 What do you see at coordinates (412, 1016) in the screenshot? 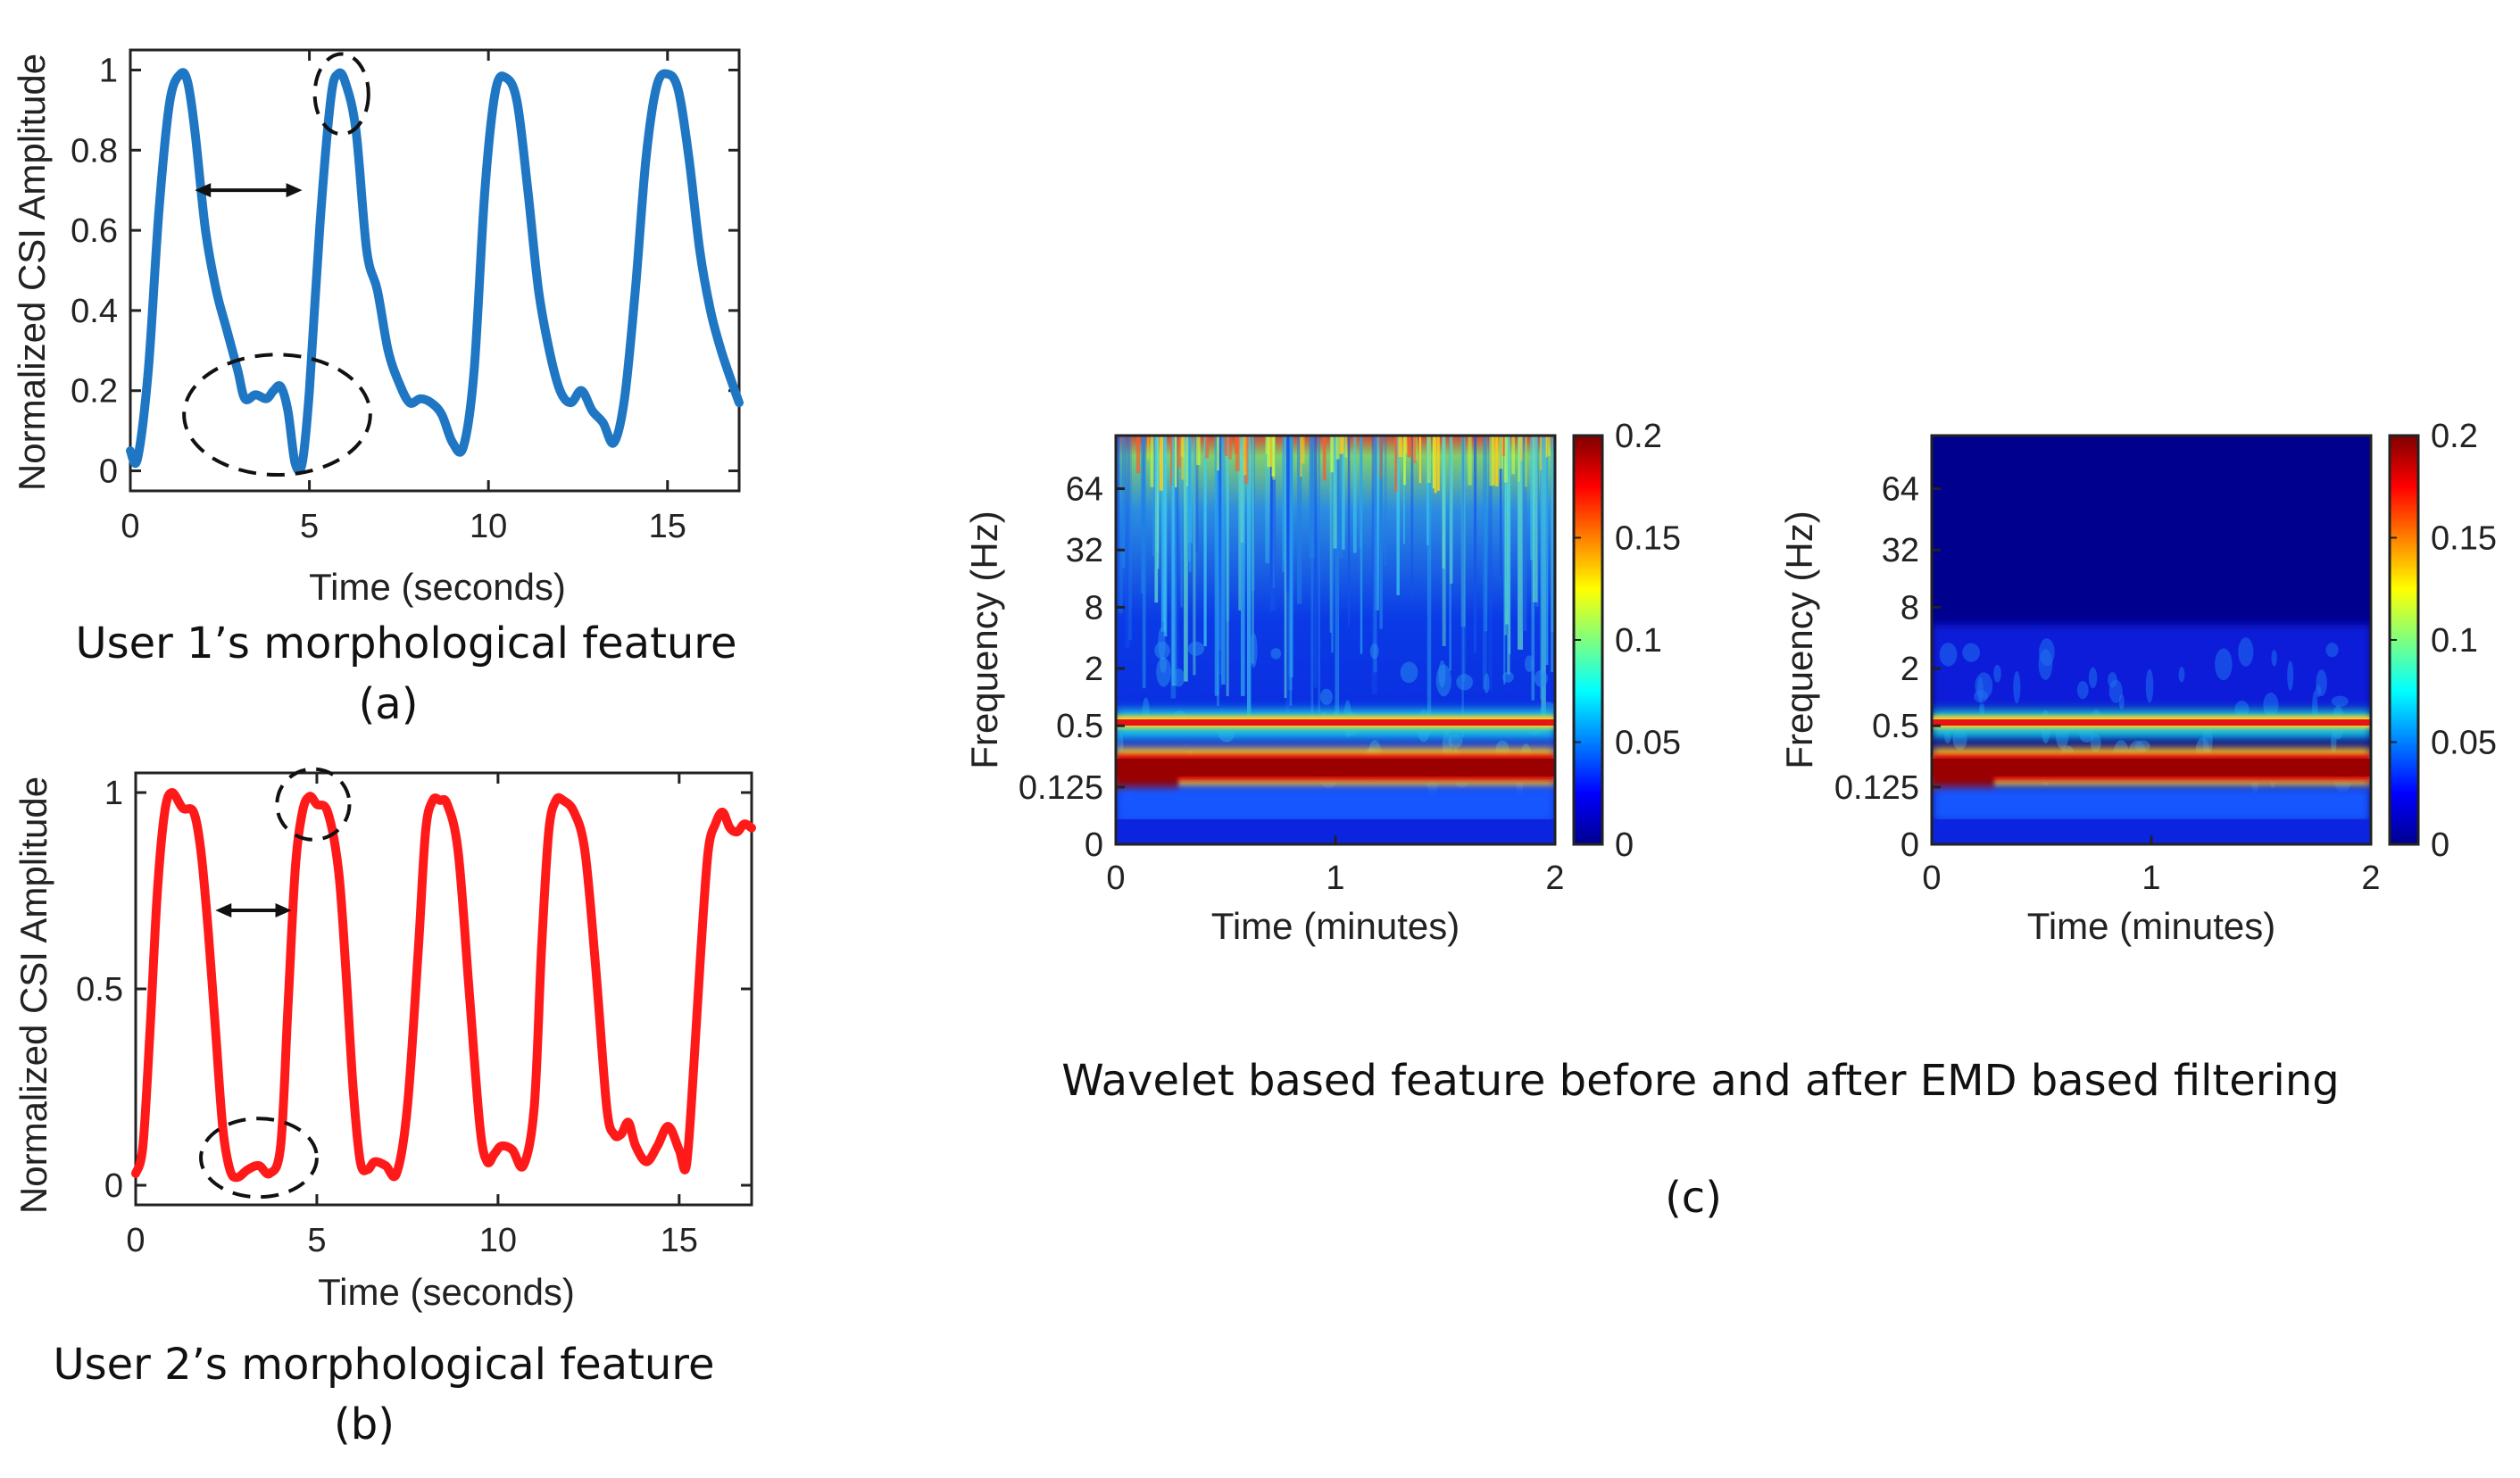
I see `panel-b-x-ticks: 0 5 10 15` at bounding box center [412, 1016].